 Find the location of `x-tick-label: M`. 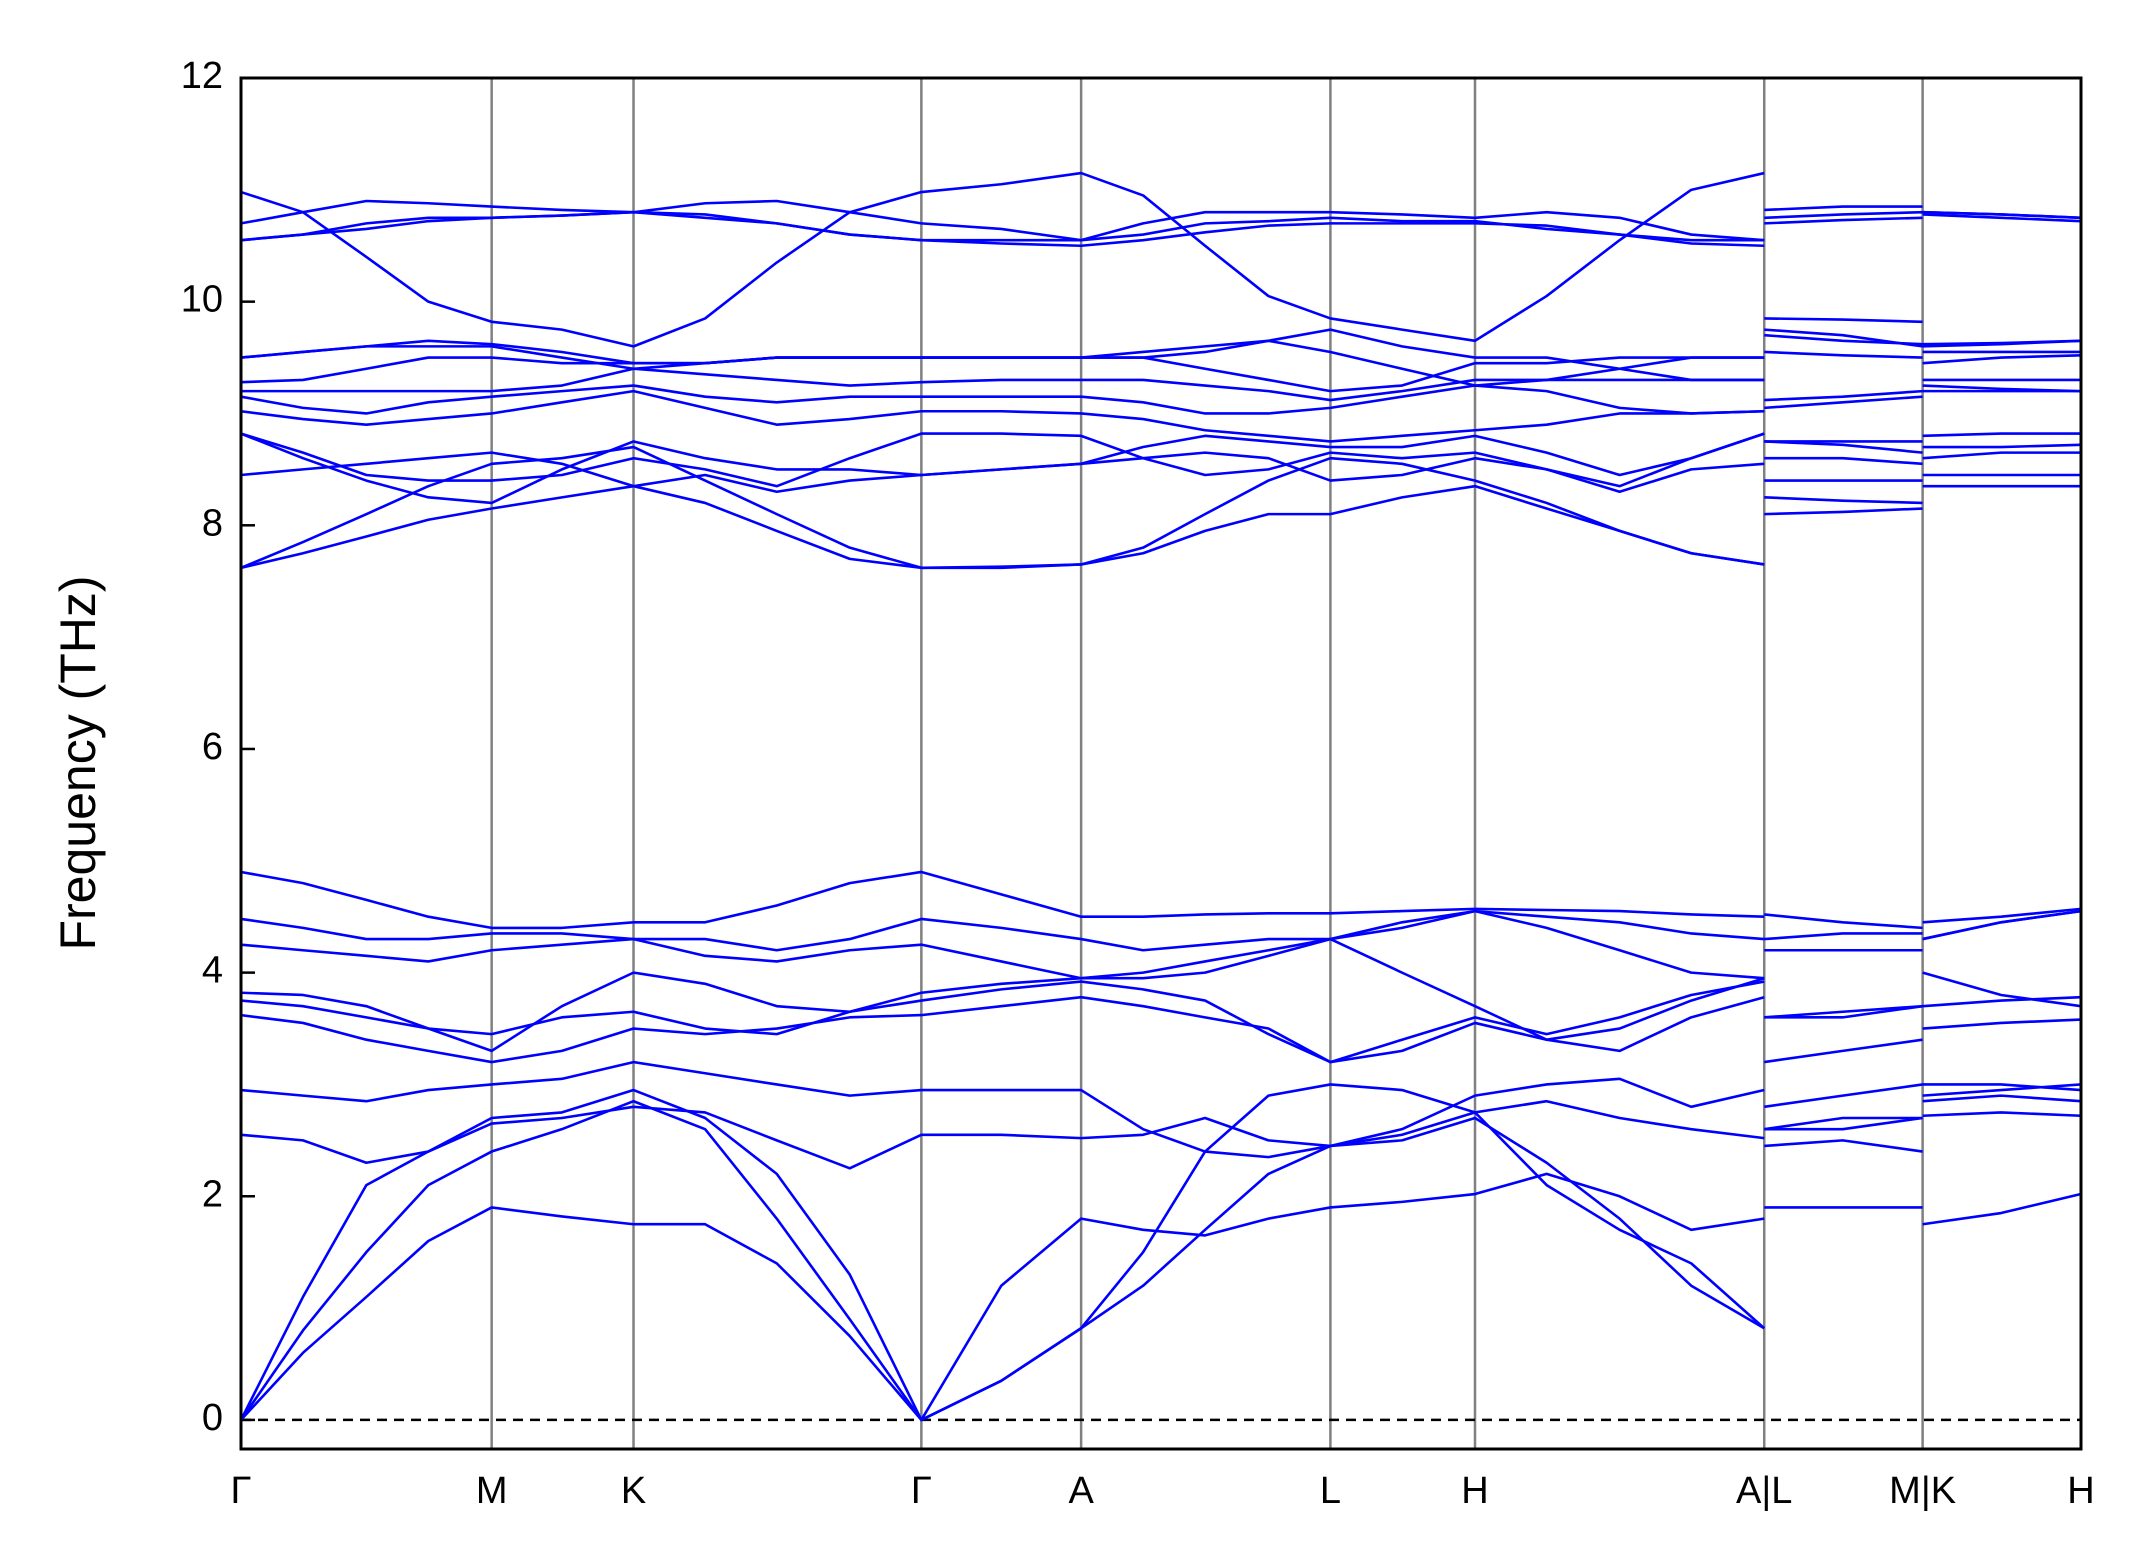

x-tick-label: M is located at coordinates (492, 1491).